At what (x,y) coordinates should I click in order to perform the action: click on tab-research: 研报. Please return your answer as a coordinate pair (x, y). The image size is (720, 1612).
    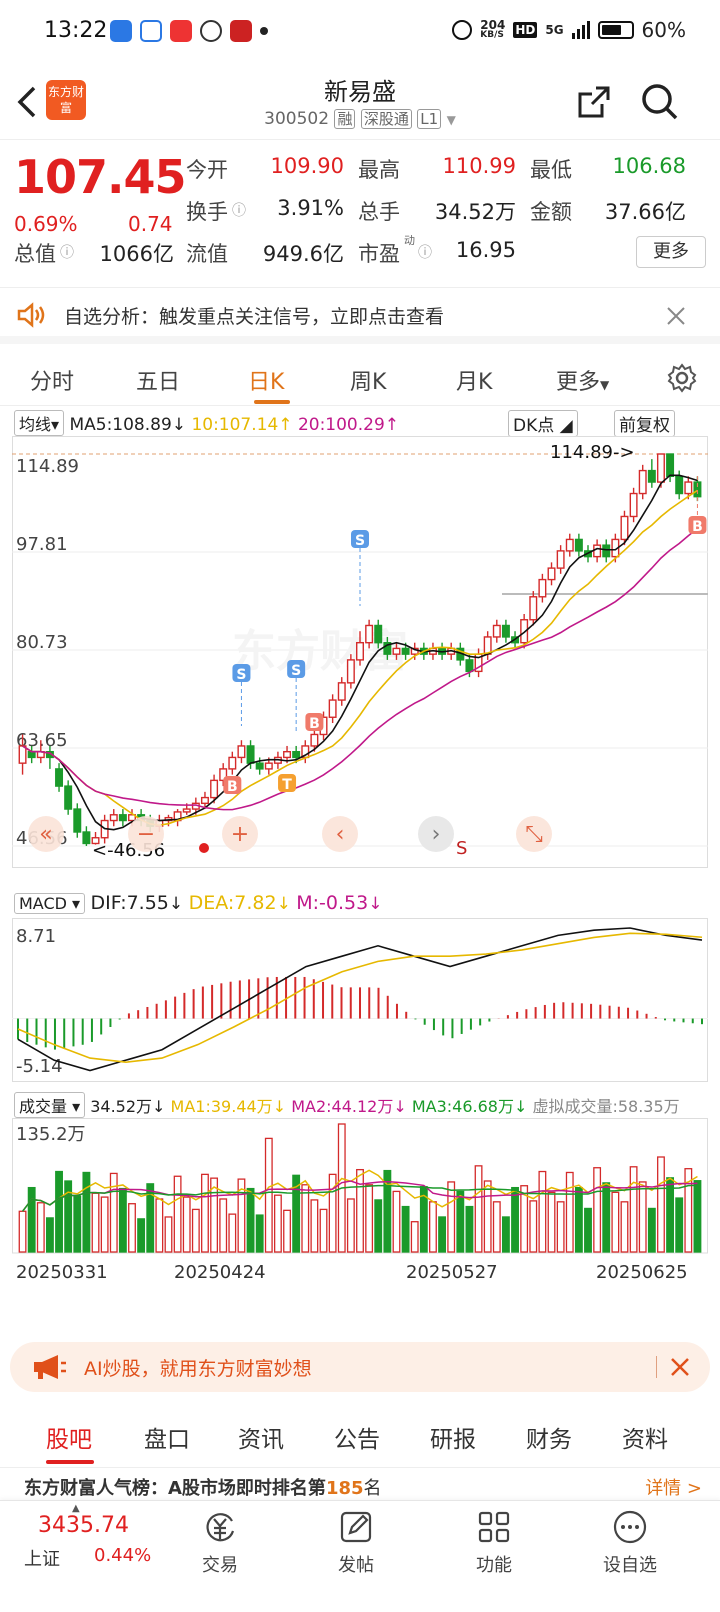
    Looking at the image, I should click on (453, 1440).